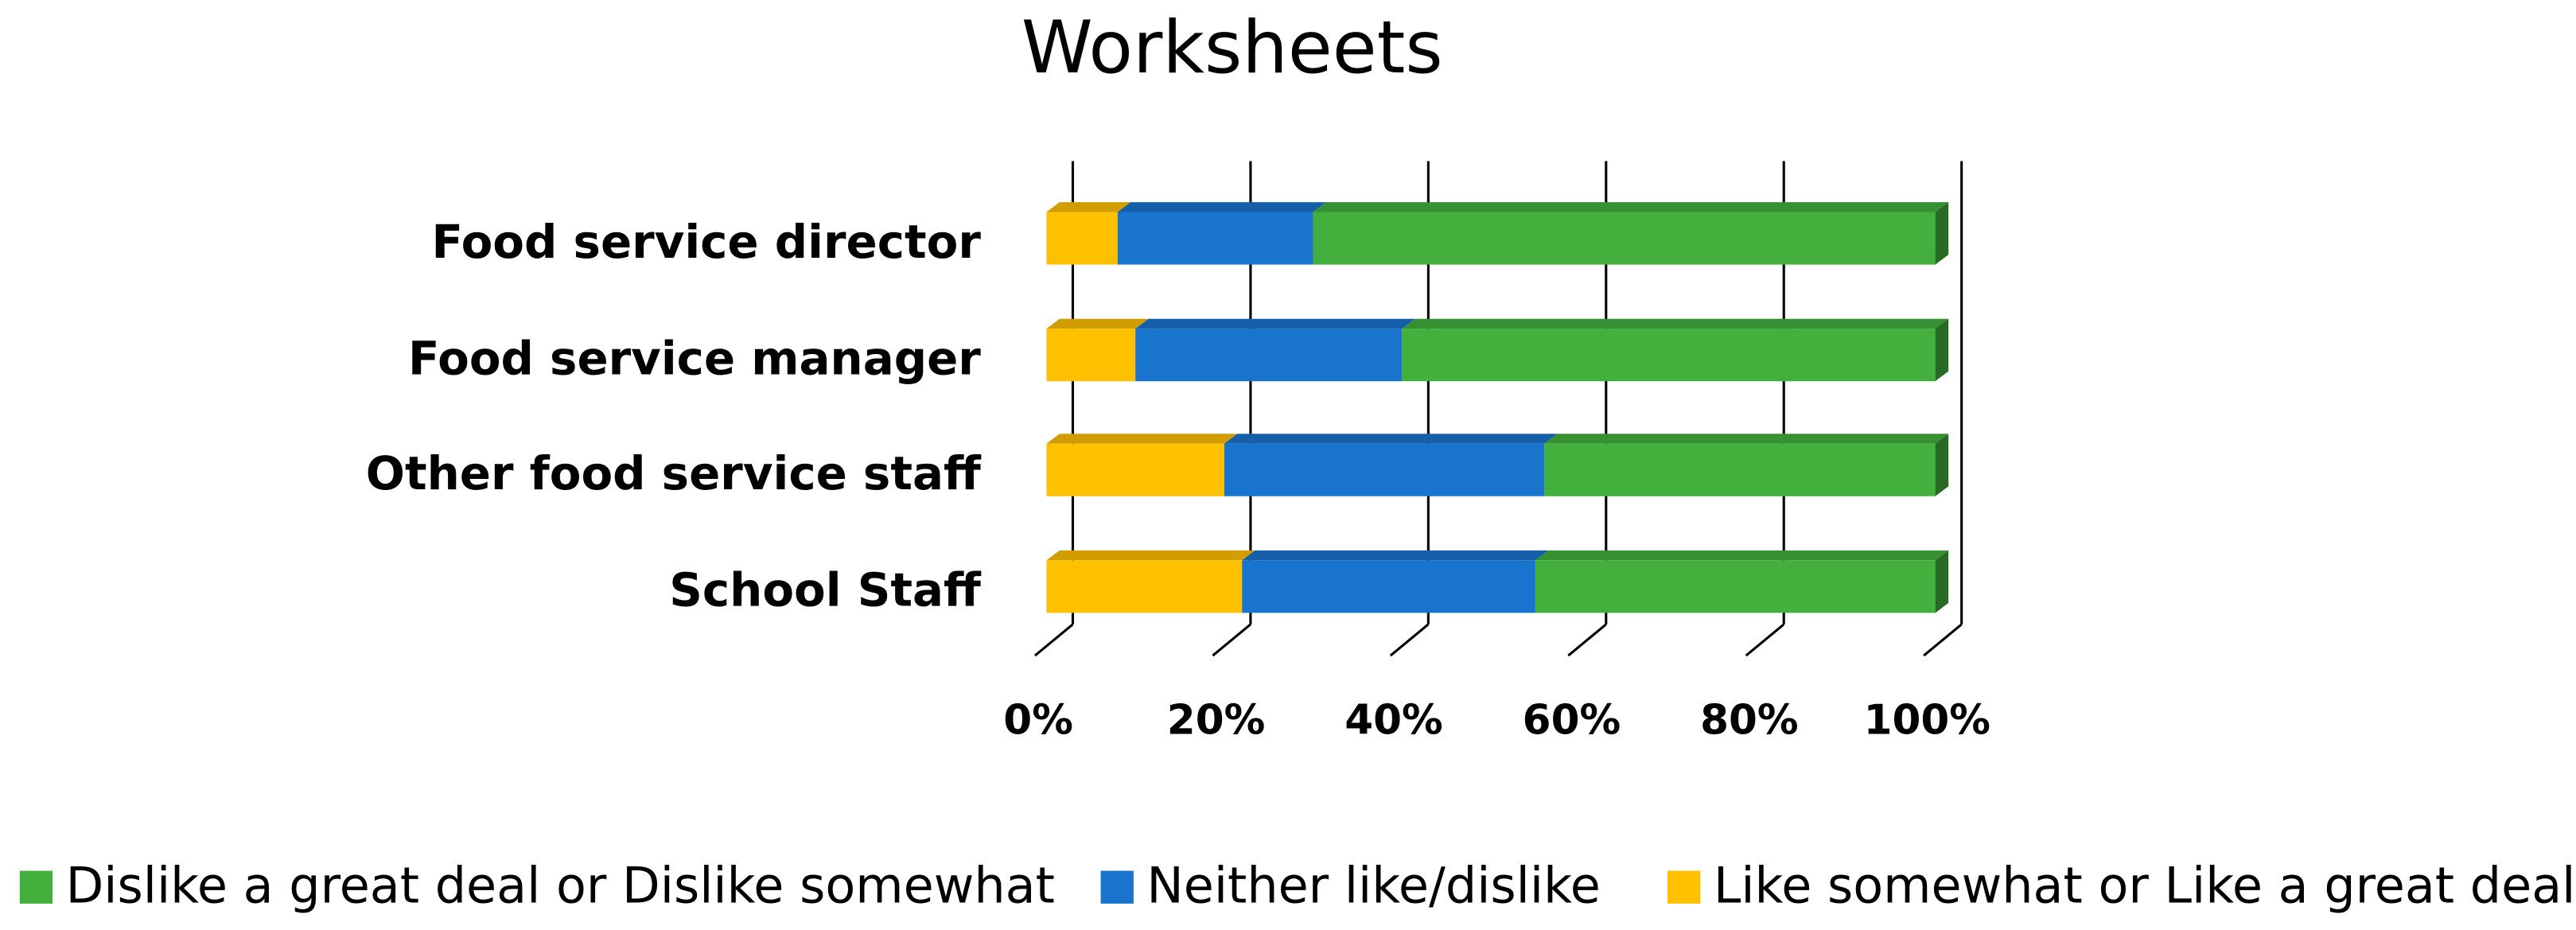 This screenshot has width=2576, height=930. What do you see at coordinates (695, 359) in the screenshot?
I see `y-tick-label: Food service manager` at bounding box center [695, 359].